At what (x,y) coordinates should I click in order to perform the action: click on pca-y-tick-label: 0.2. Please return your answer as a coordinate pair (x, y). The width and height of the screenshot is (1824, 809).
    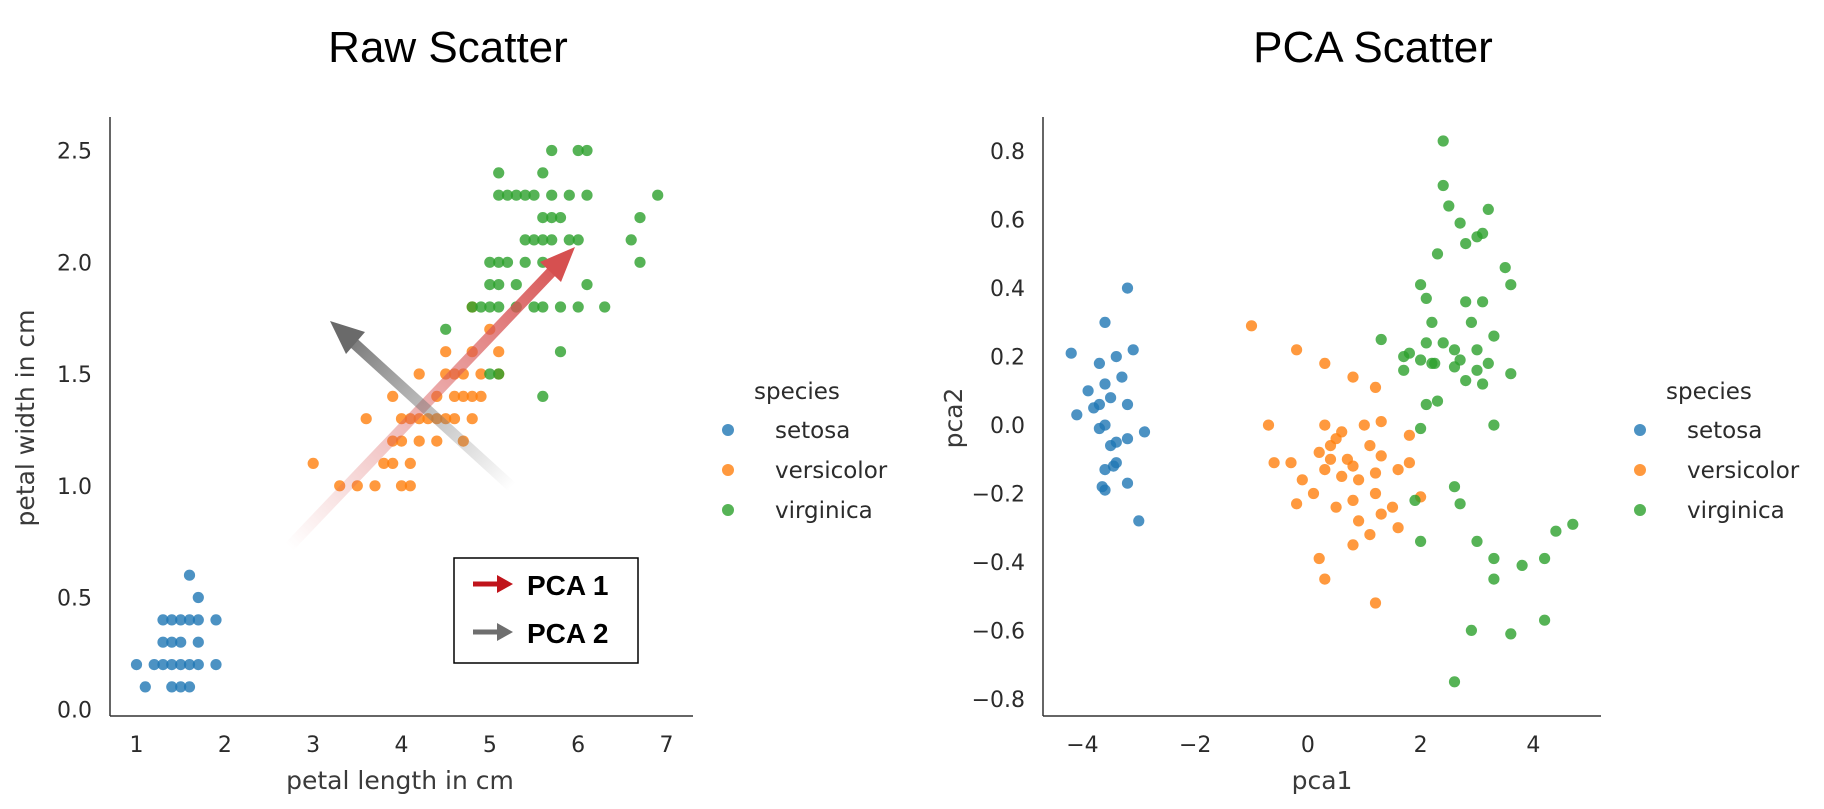
    Looking at the image, I should click on (1007, 358).